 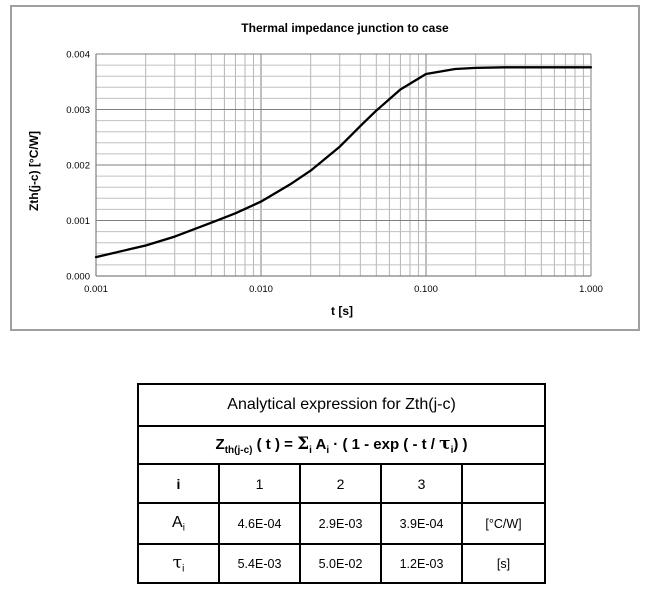 I want to click on table-title: Analytical expression for Zth(j-c), so click(x=341, y=405).